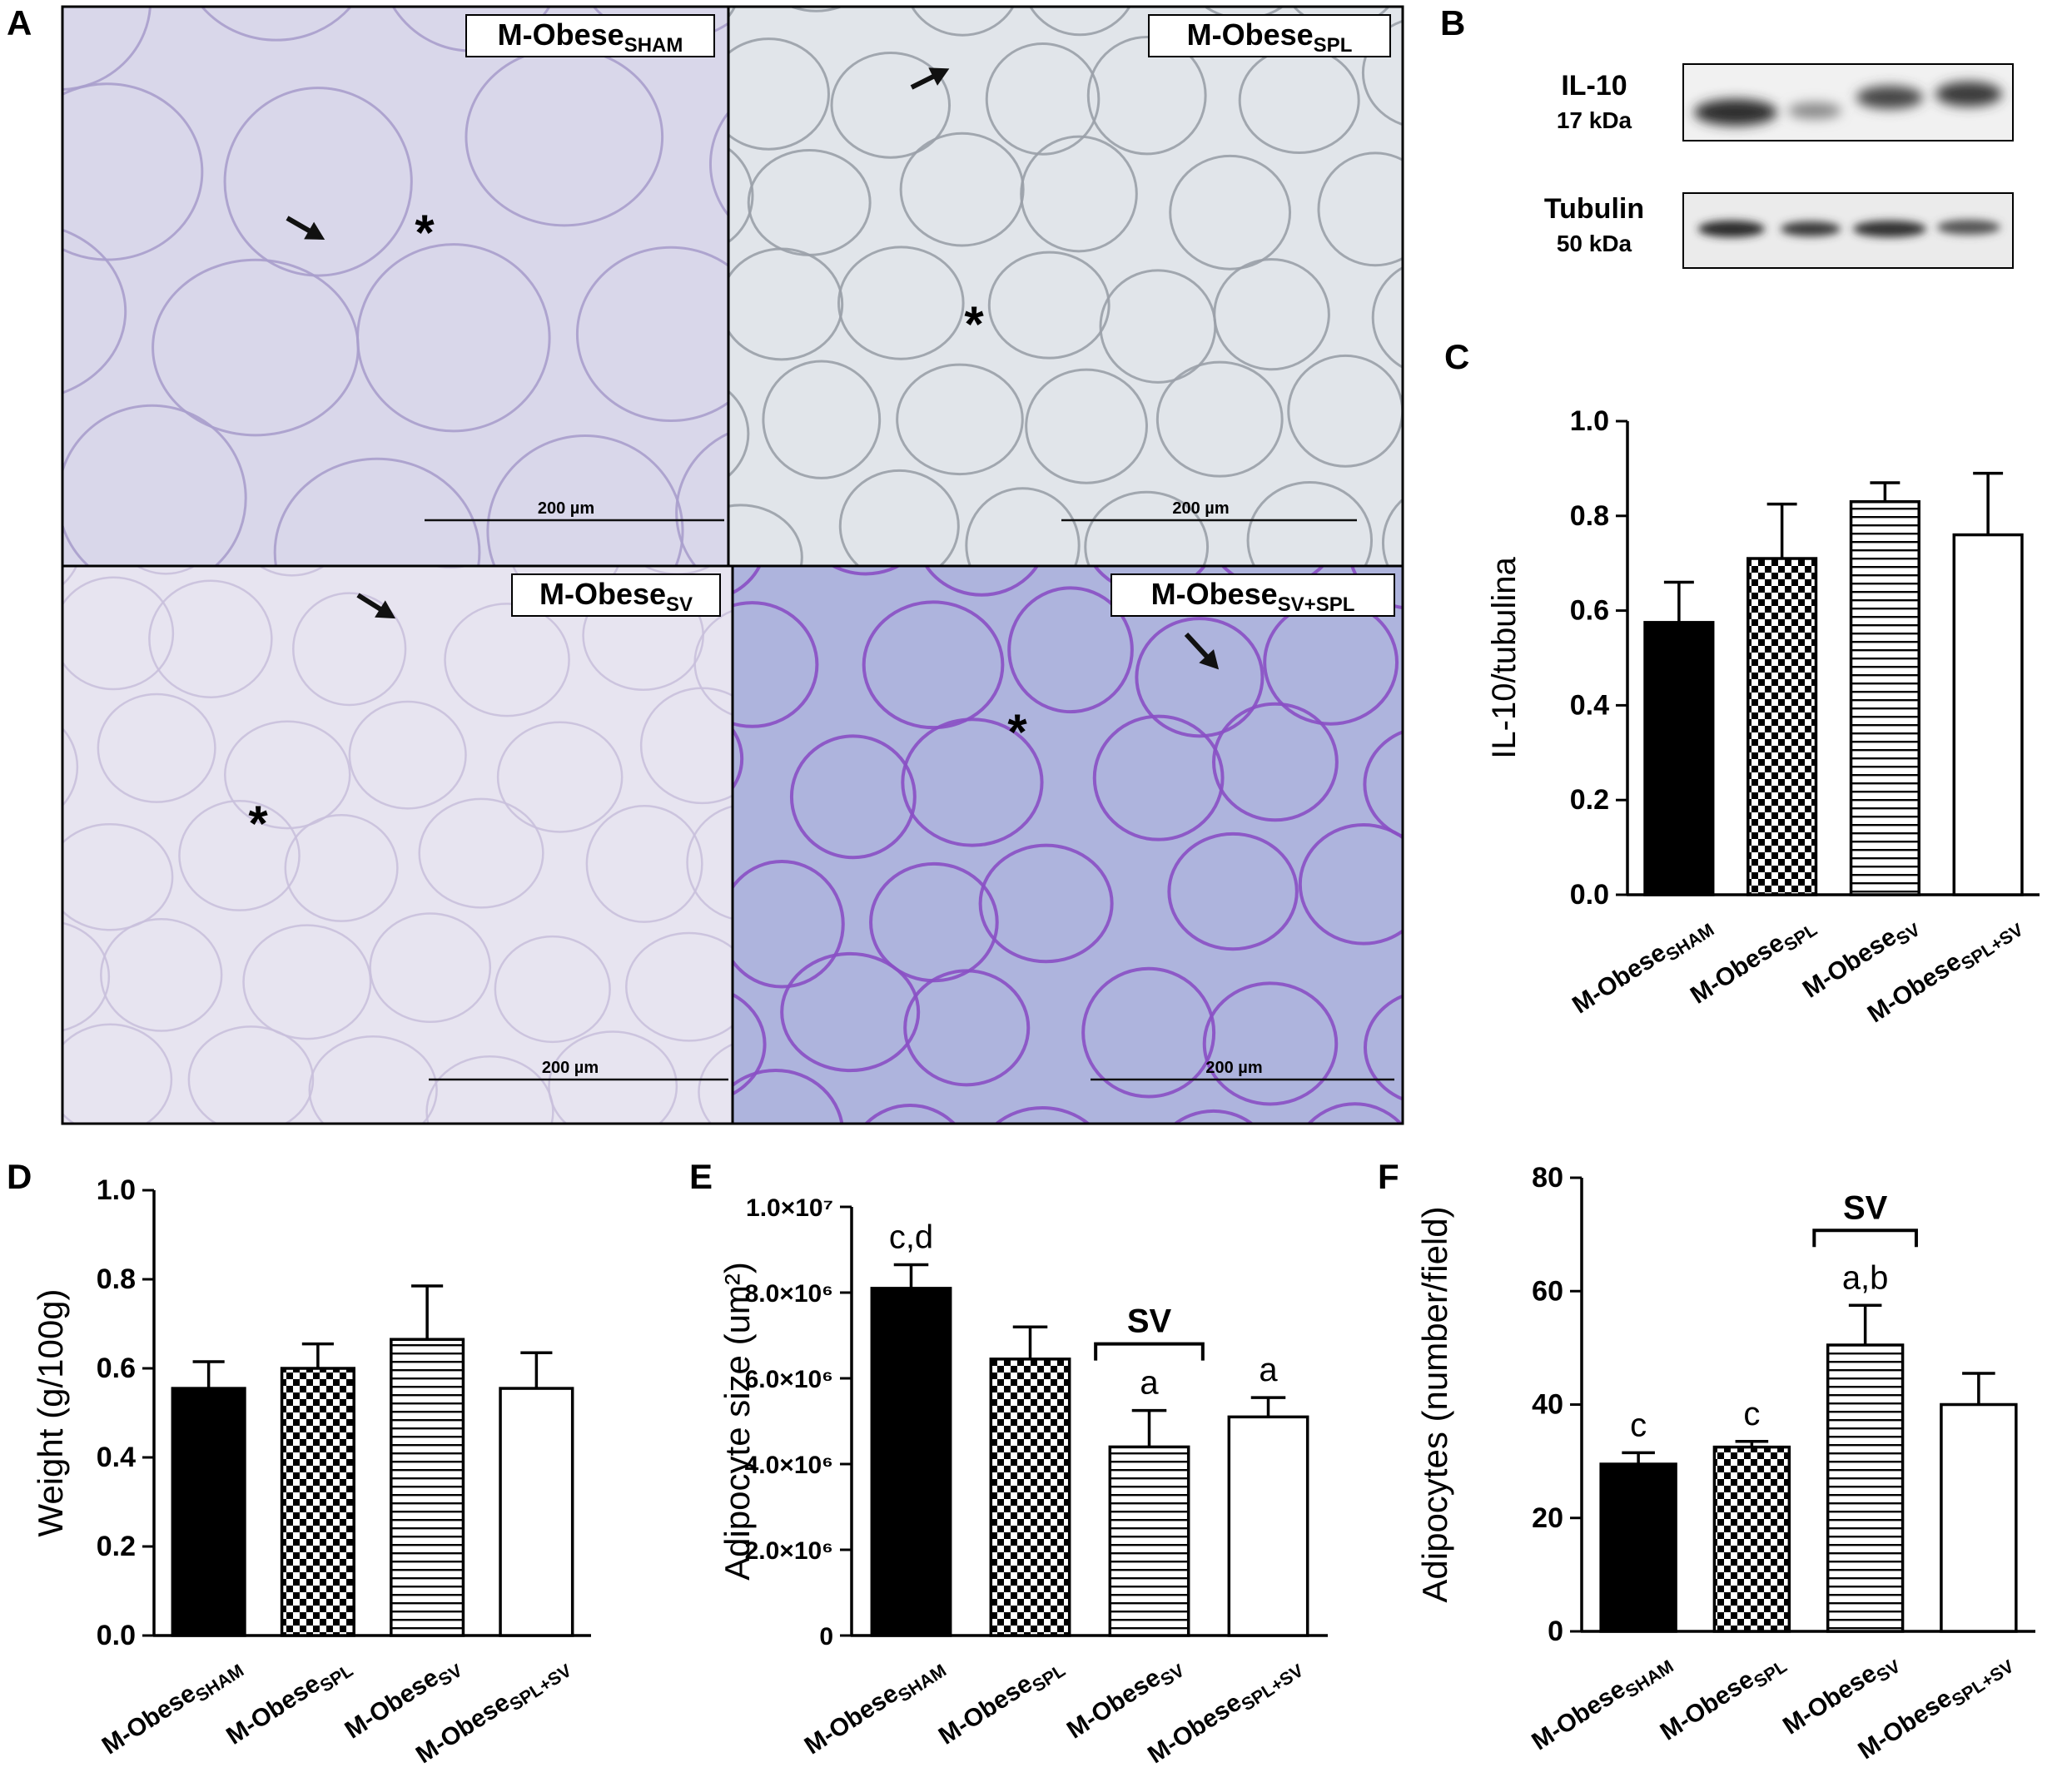  I want to click on blot-band-size: 17 kDa, so click(1594, 120).